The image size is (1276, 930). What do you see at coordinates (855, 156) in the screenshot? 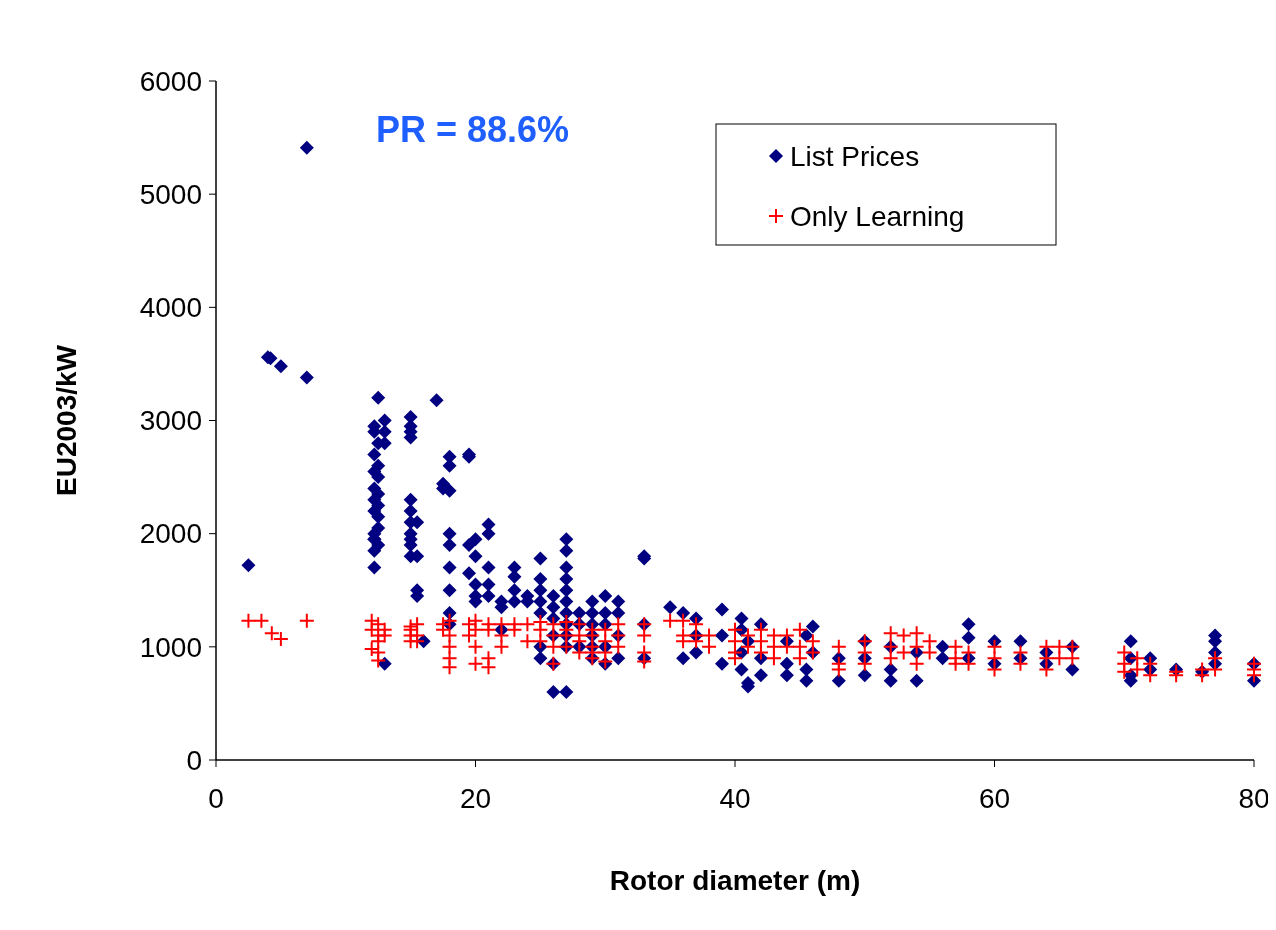
I see `legend-label: List Prices` at bounding box center [855, 156].